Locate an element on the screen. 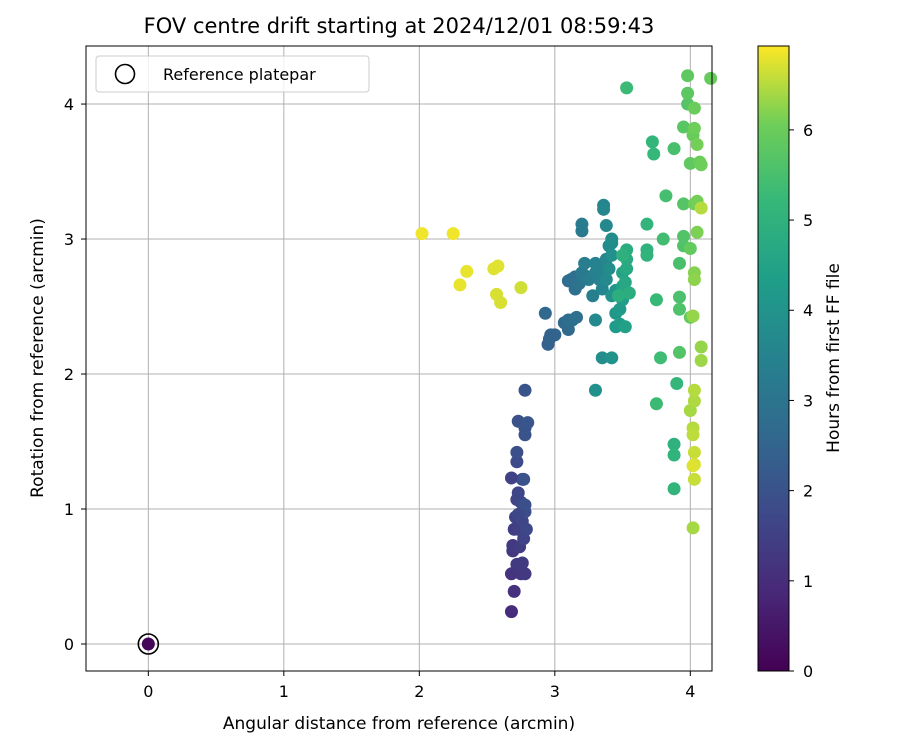 The height and width of the screenshot is (750, 900). y-tick-label: 1 is located at coordinates (69, 509).